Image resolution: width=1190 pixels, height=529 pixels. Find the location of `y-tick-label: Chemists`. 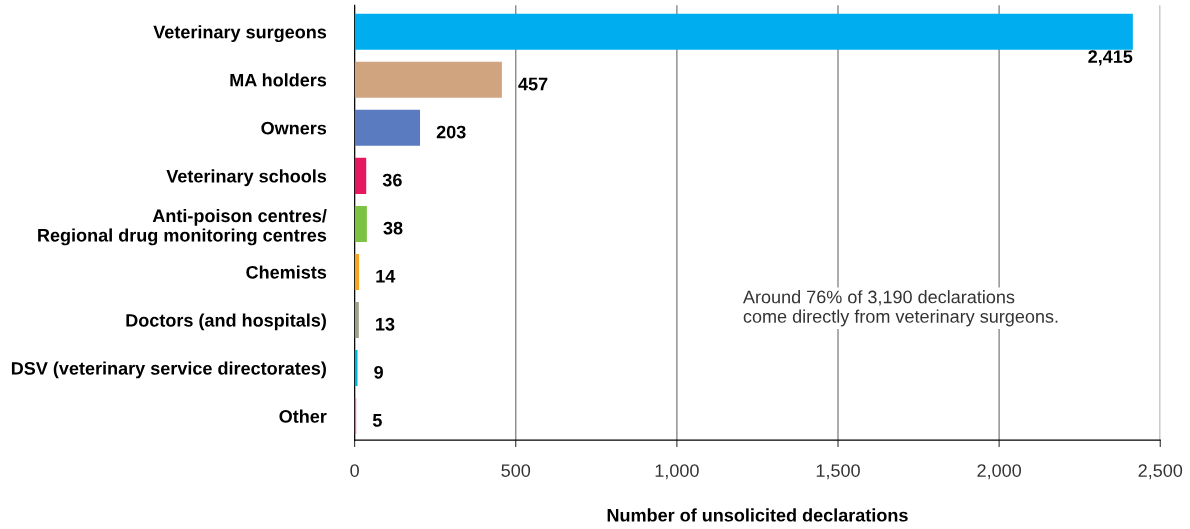

y-tick-label: Chemists is located at coordinates (286, 272).